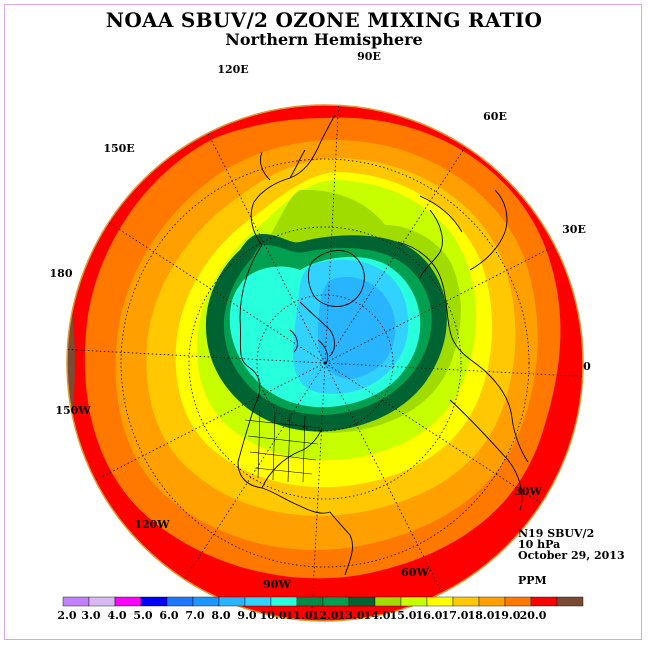 This screenshot has height=648, width=648. I want to click on latitude-circle, so click(325, 363).